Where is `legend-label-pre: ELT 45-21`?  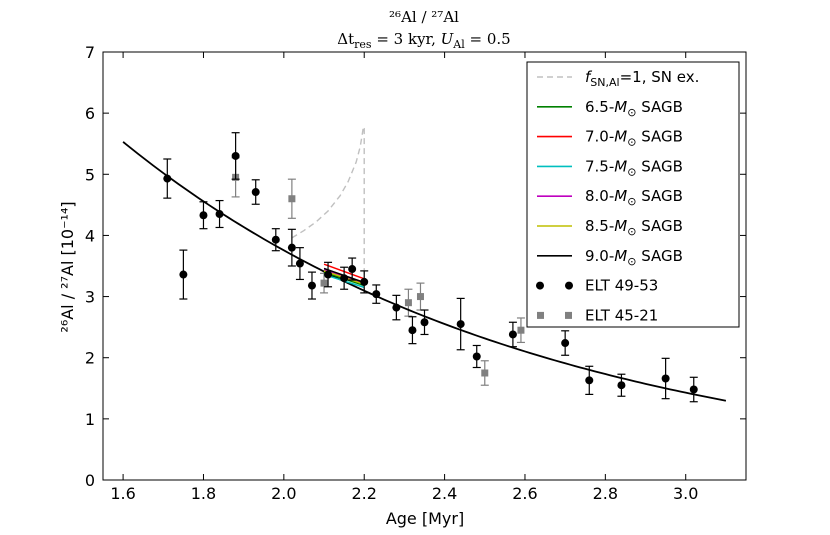
legend-label-pre: ELT 45-21 is located at coordinates (621, 315).